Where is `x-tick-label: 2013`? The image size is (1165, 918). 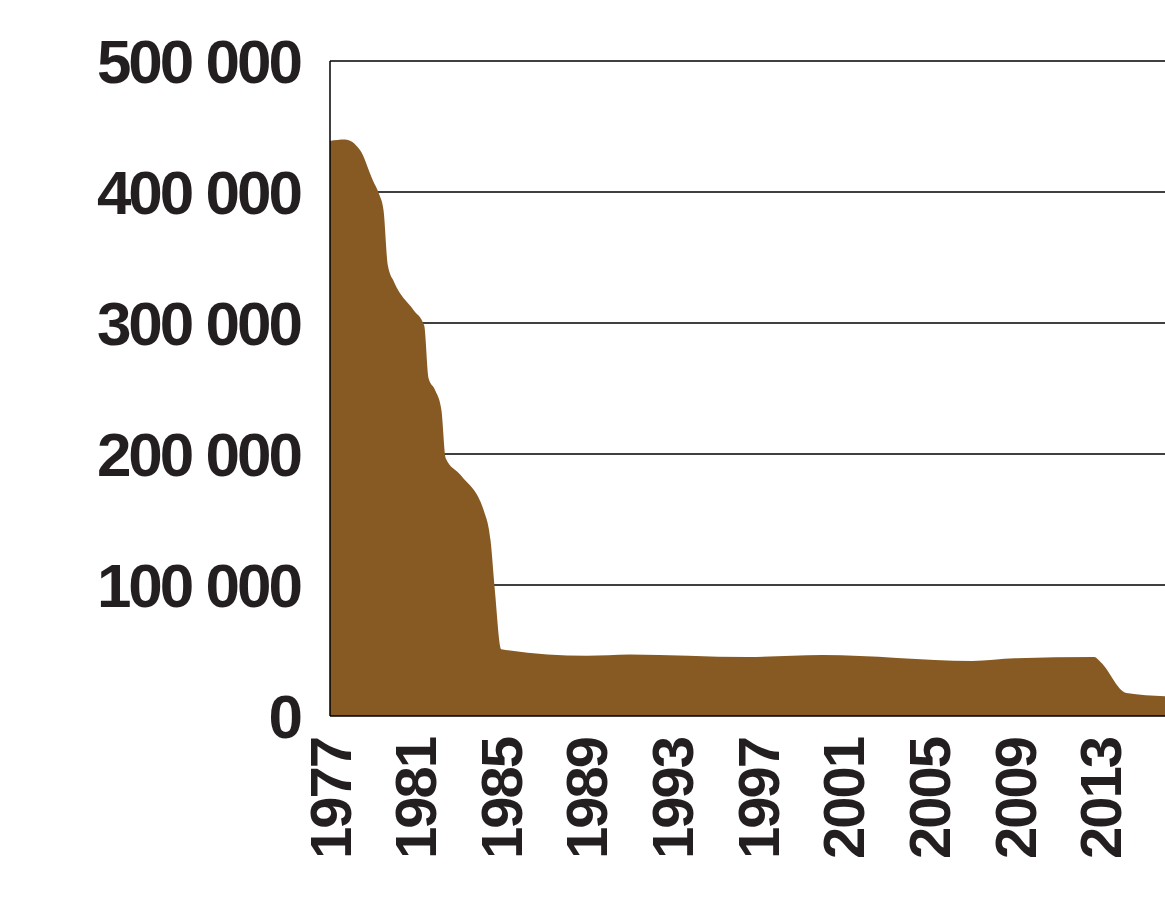
x-tick-label: 2013 is located at coordinates (1101, 798).